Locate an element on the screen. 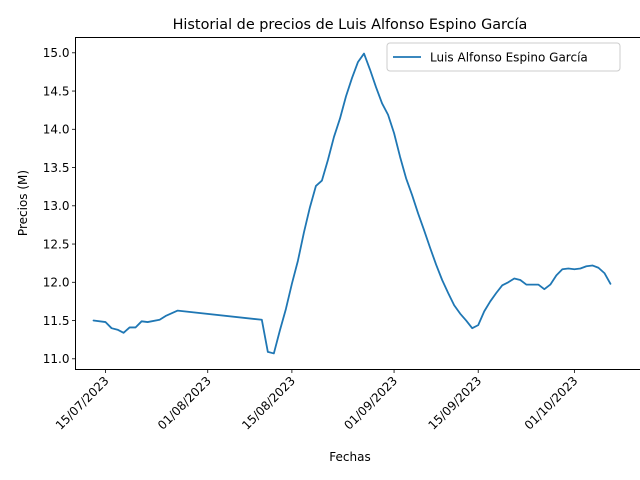 The image size is (640, 480). y-axis: 11.0 11.5 12.0 12.5 13.0 13.5 14.0 14.5 15.0 is located at coordinates (59, 206).